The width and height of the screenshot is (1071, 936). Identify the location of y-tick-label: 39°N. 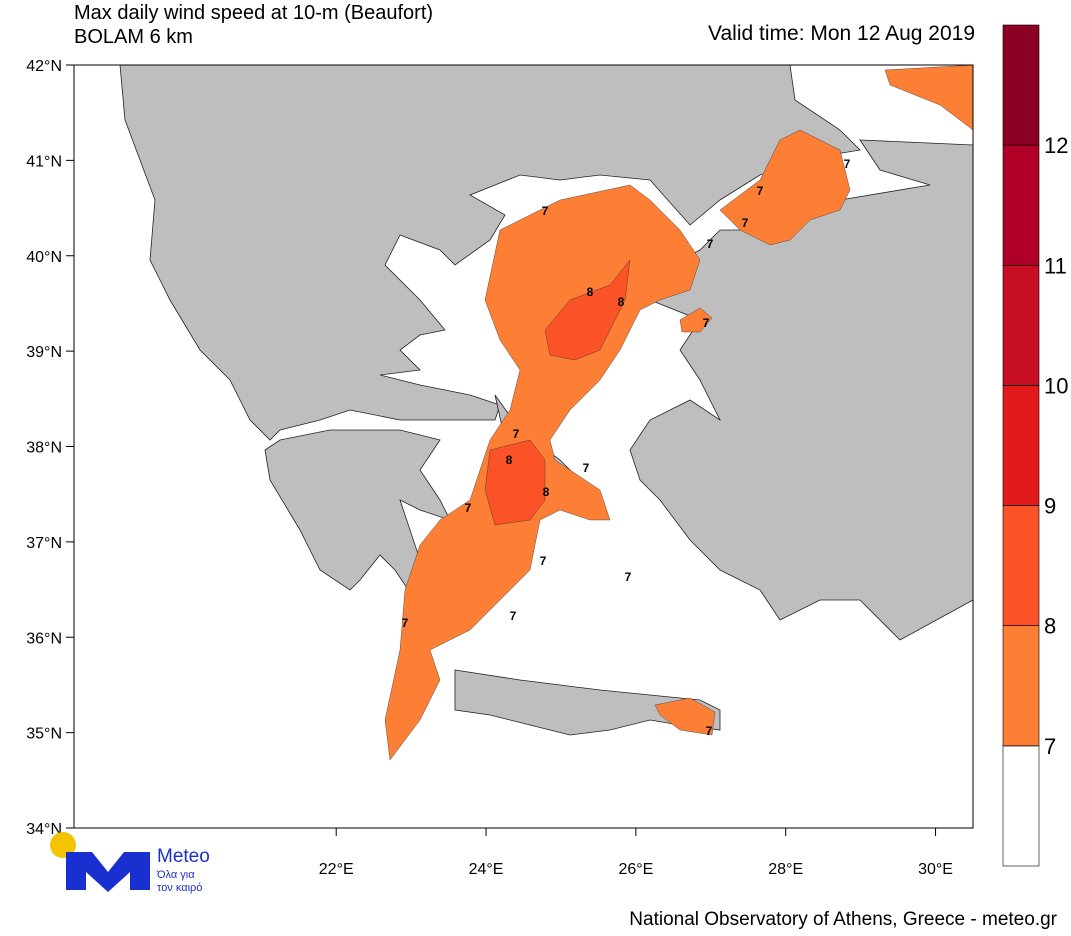
(44, 352).